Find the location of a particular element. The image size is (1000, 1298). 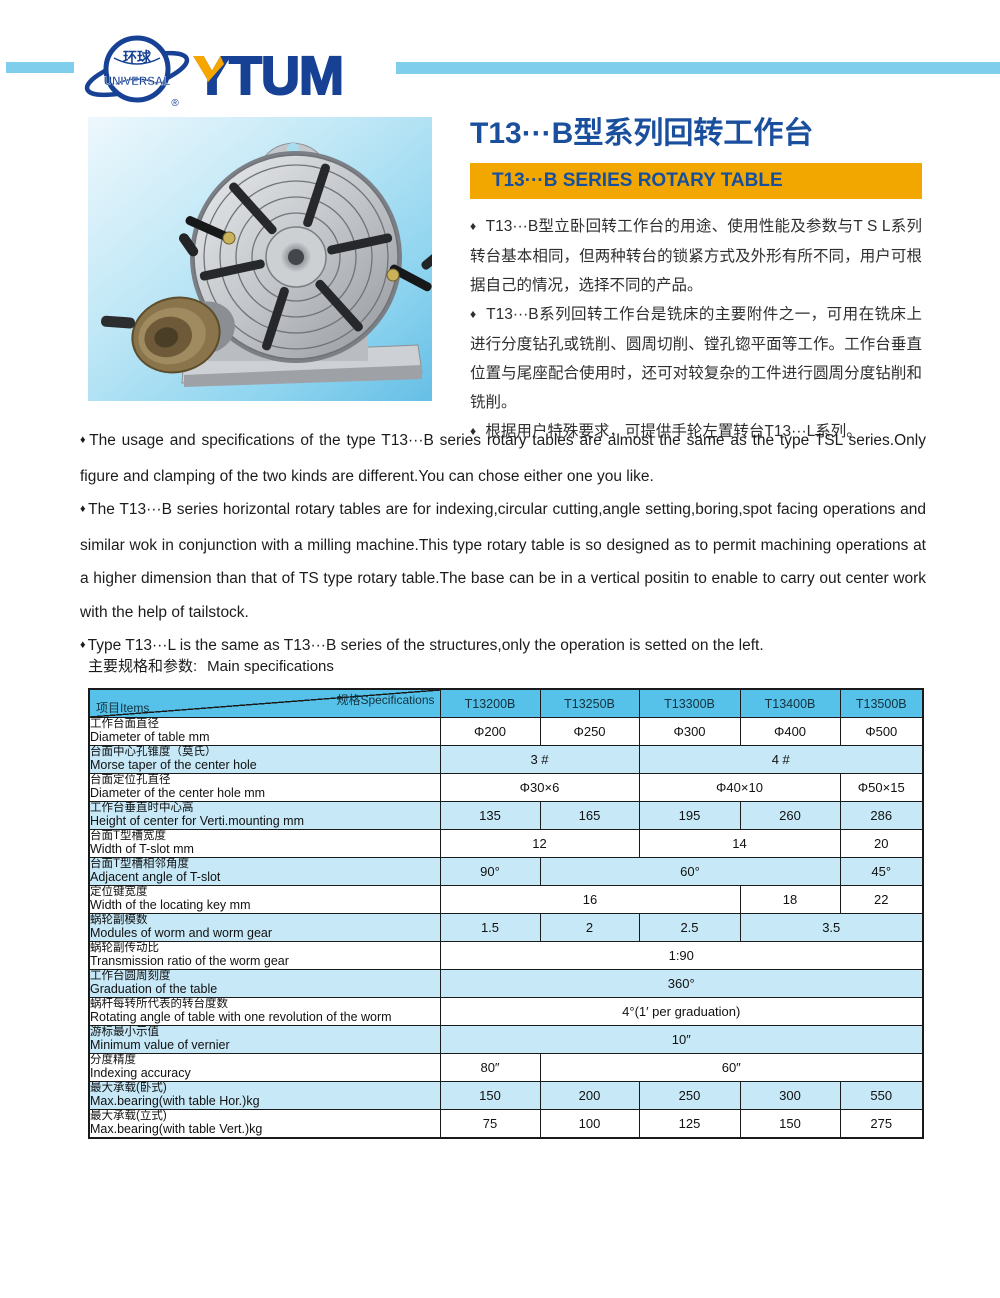

model-column-header: T13300B is located at coordinates (689, 703).